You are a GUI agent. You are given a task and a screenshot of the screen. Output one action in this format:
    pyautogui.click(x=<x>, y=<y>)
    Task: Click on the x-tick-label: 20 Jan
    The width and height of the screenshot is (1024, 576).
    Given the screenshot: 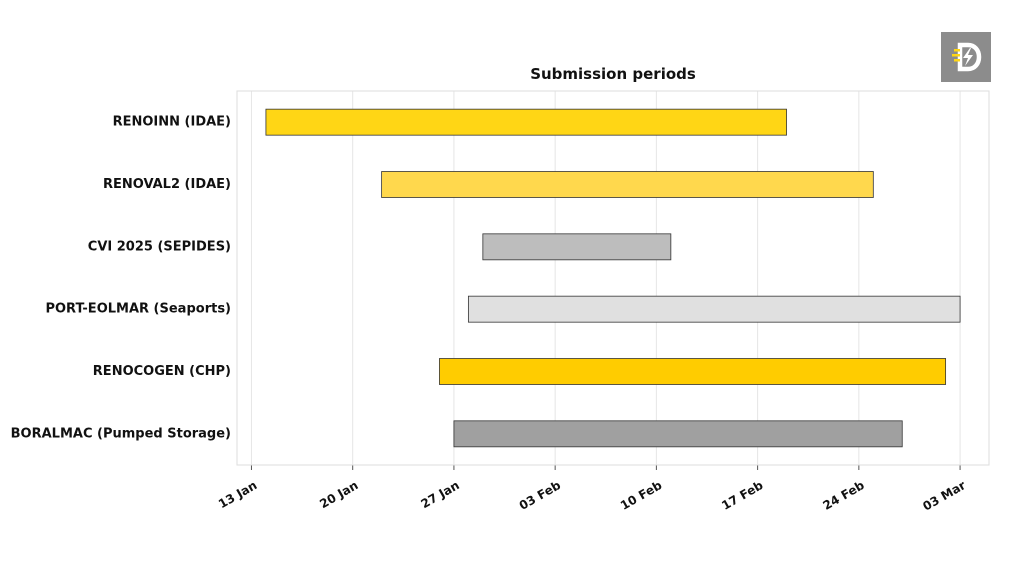 What is the action you would take?
    pyautogui.click(x=338, y=494)
    